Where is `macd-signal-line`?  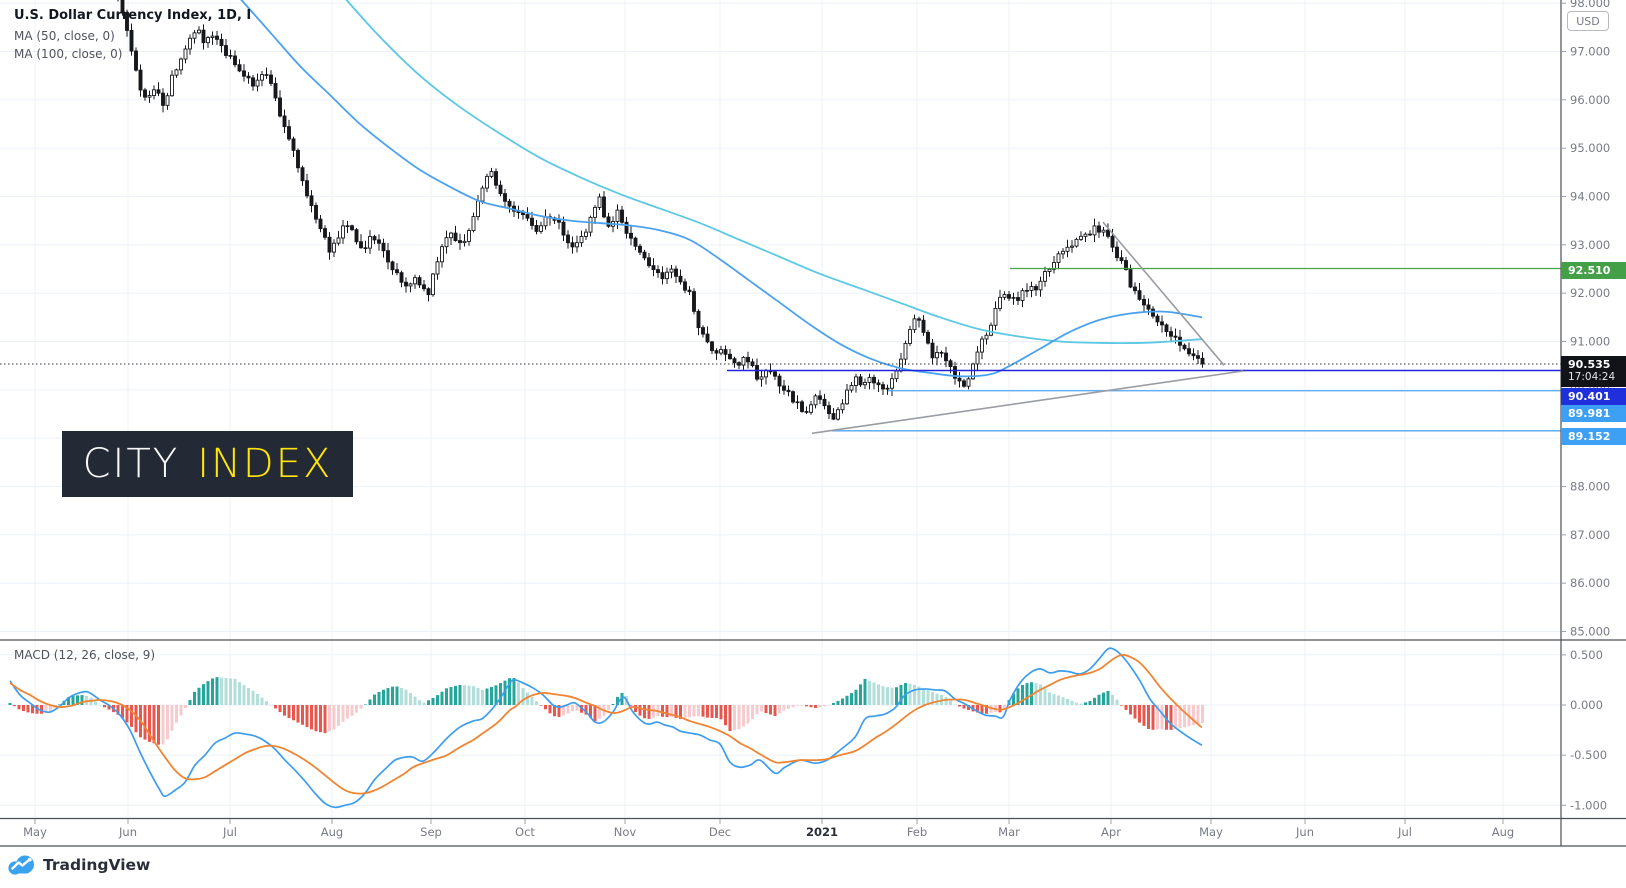 macd-signal-line is located at coordinates (606, 724).